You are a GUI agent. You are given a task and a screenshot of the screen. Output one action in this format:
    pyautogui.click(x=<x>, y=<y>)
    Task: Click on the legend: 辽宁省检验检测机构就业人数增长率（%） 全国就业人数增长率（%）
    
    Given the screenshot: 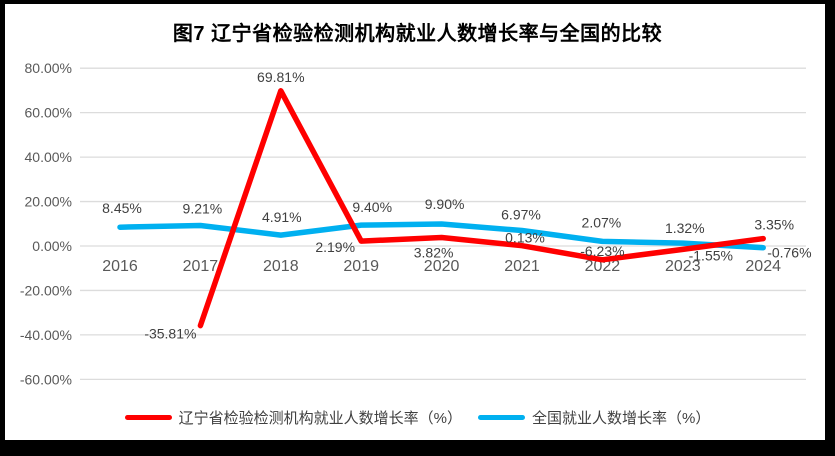 What is the action you would take?
    pyautogui.click(x=417, y=417)
    